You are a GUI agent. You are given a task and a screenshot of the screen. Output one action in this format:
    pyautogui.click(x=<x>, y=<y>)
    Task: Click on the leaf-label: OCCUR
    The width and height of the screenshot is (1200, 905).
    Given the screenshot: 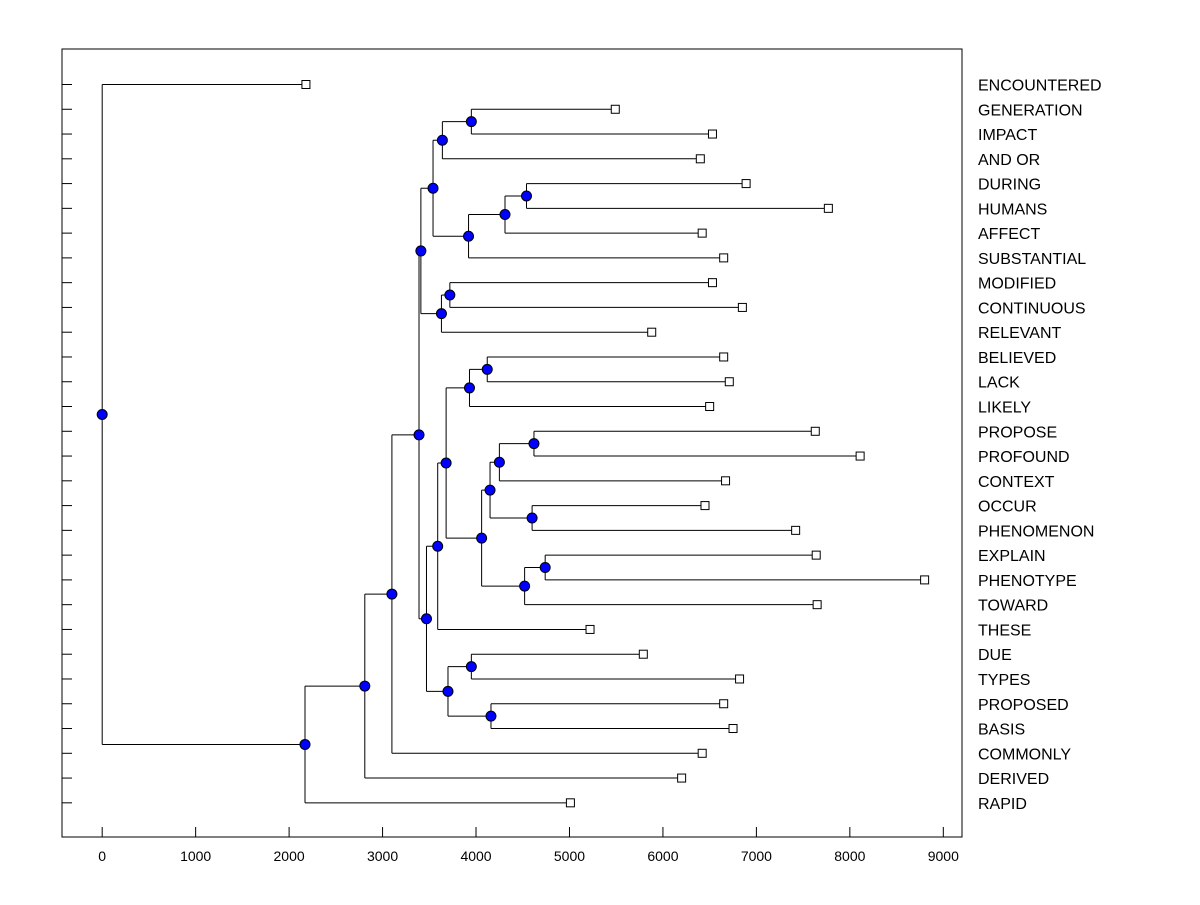 What is the action you would take?
    pyautogui.click(x=1007, y=507)
    